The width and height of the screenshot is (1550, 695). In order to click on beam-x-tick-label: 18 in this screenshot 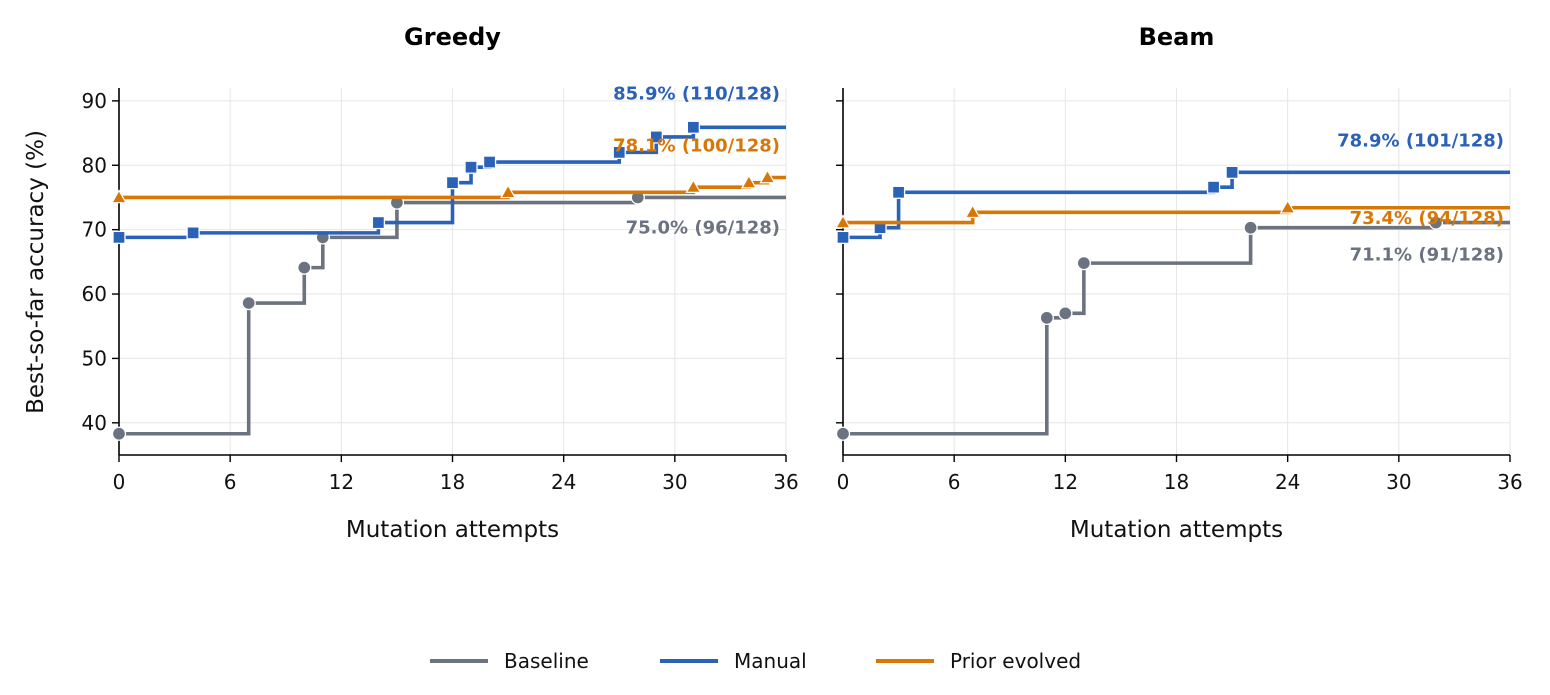, I will do `click(1176, 482)`.